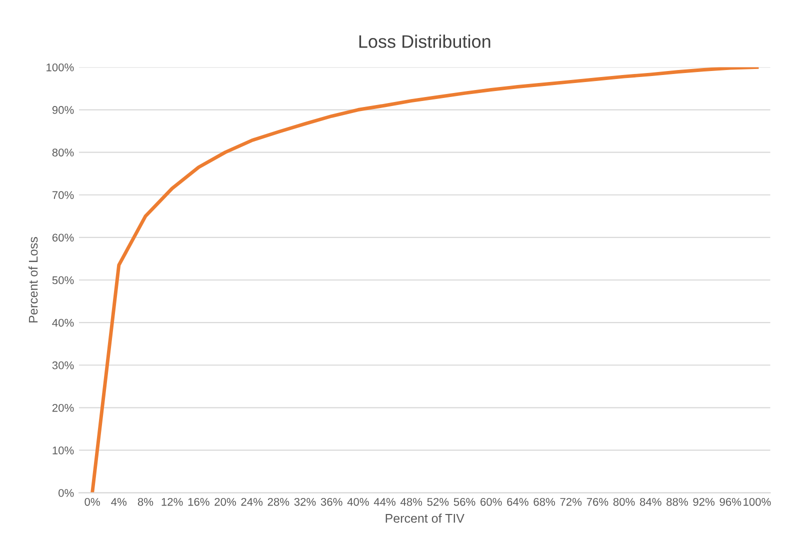 The height and width of the screenshot is (560, 790). What do you see at coordinates (544, 502) in the screenshot?
I see `x-tick-label: 68%` at bounding box center [544, 502].